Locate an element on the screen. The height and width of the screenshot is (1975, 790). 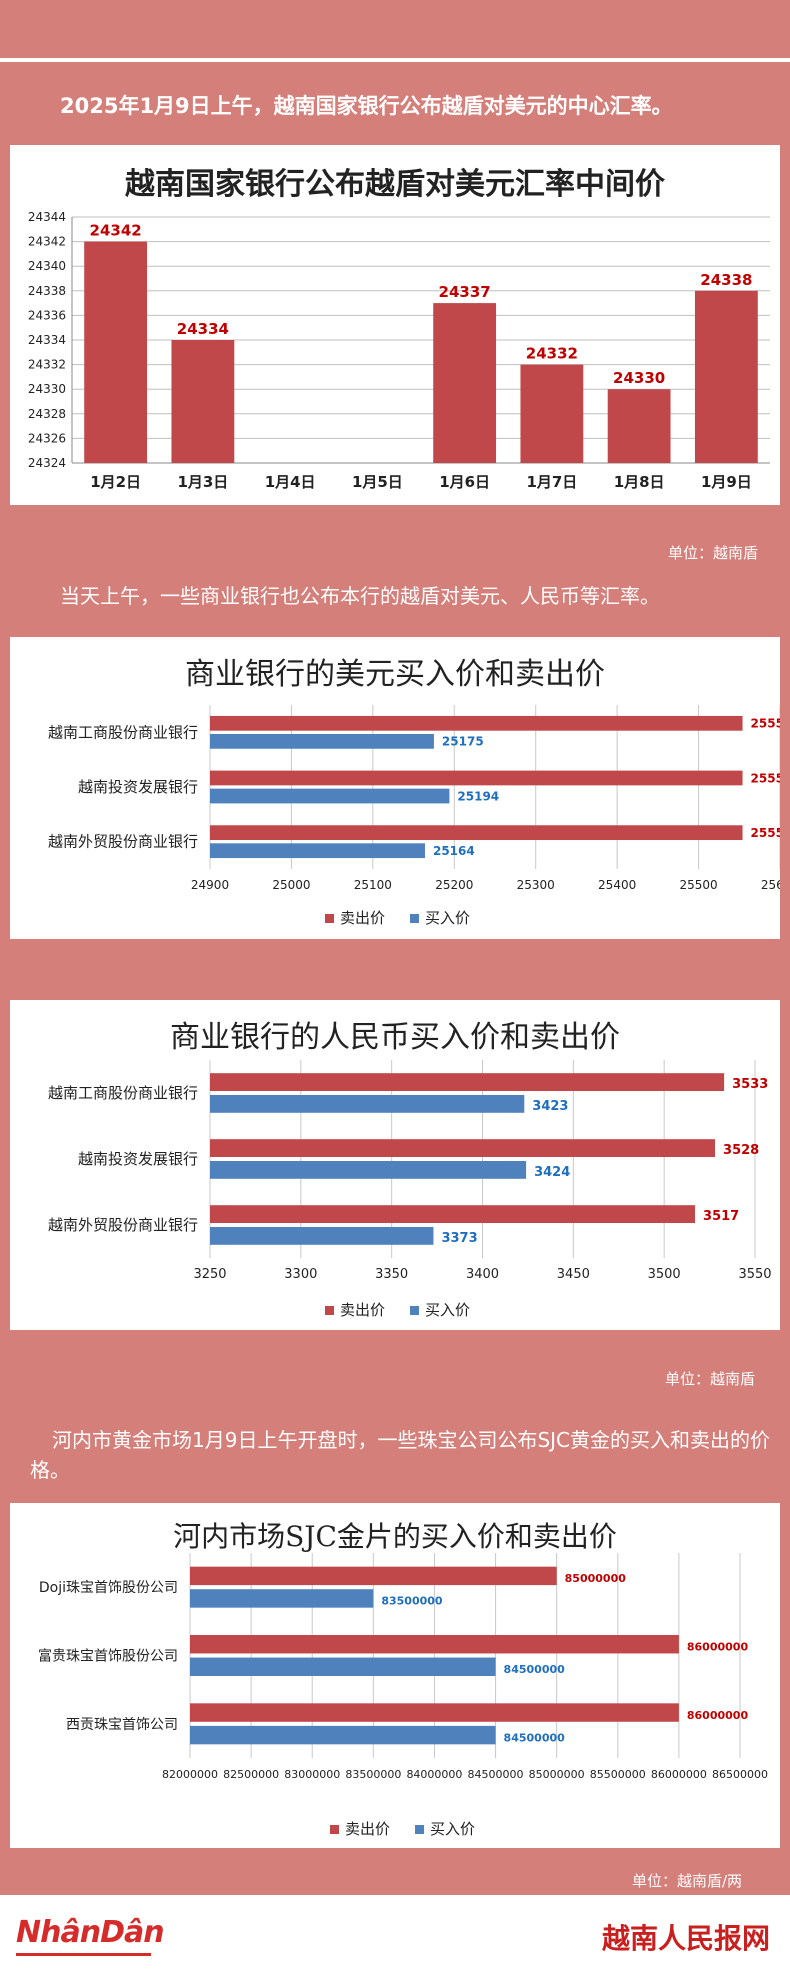
data-label: 84500000 is located at coordinates (535, 1669).